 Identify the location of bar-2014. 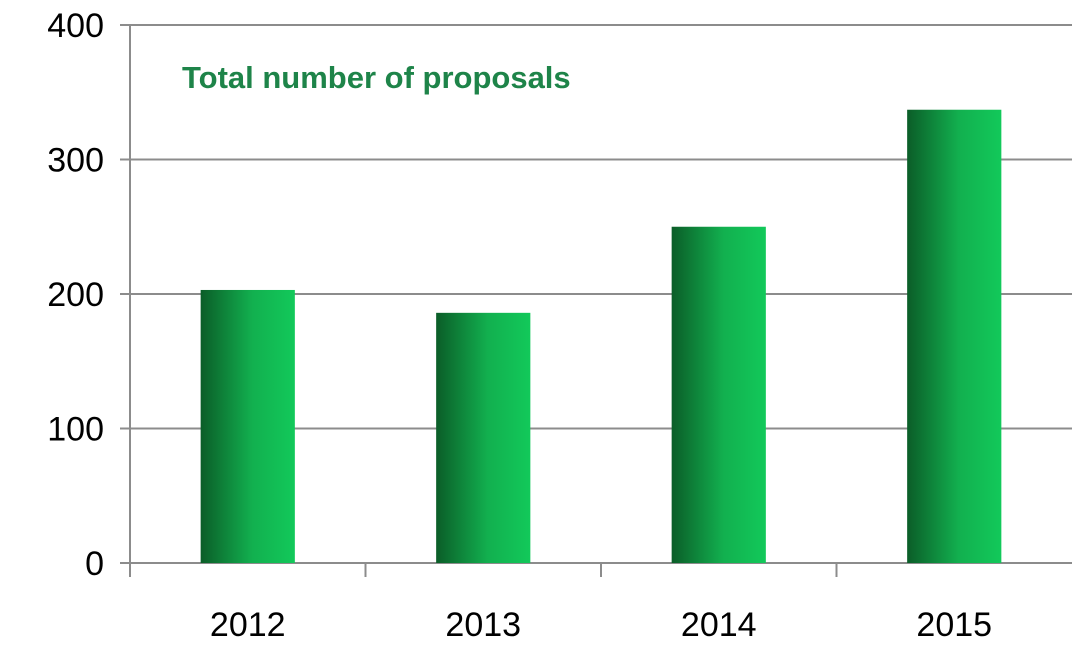
(718, 394).